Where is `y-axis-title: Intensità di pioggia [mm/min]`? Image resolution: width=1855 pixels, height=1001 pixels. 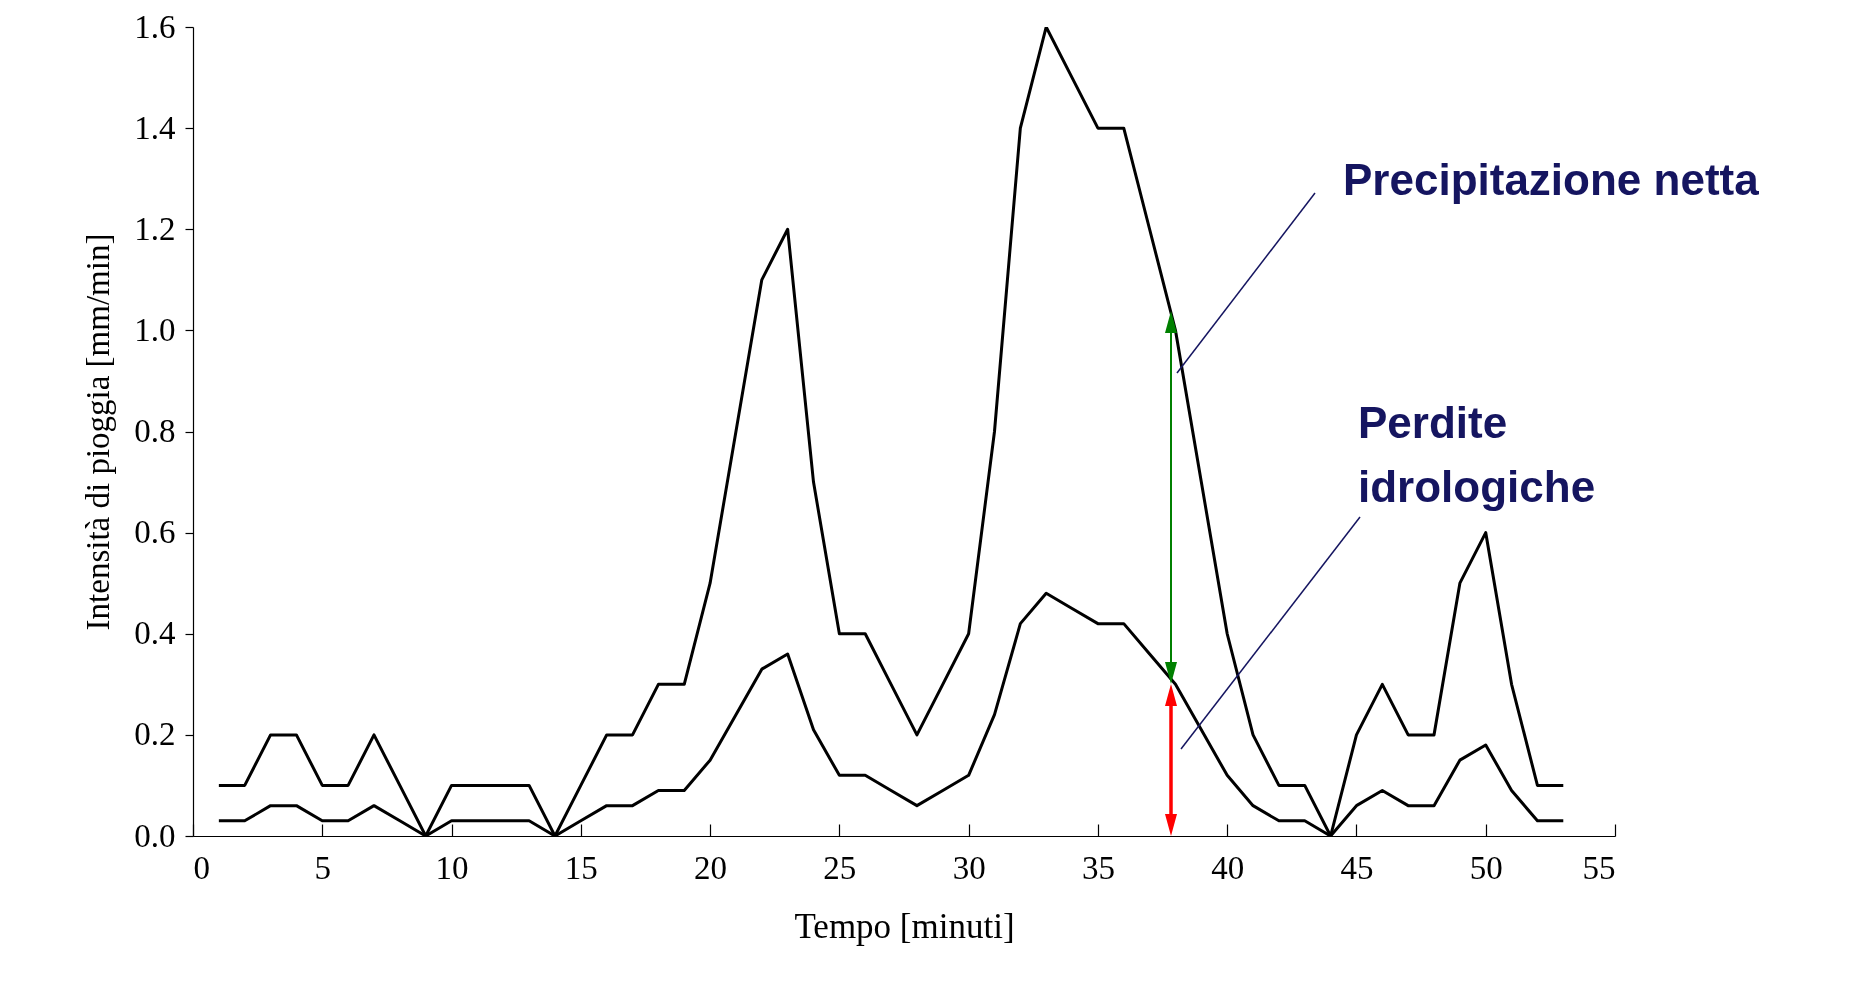 y-axis-title: Intensità di pioggia [mm/min] is located at coordinates (98, 432).